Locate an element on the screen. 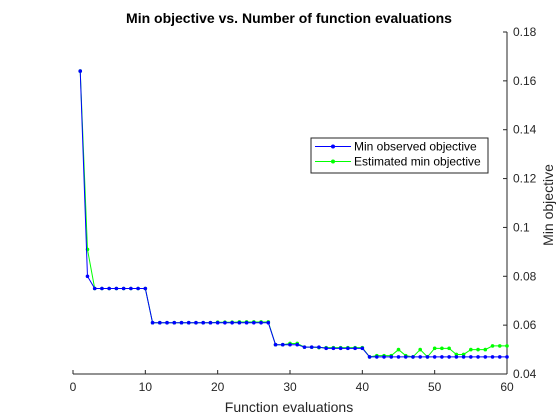  y-tick-label: 0.08 is located at coordinates (525, 276).